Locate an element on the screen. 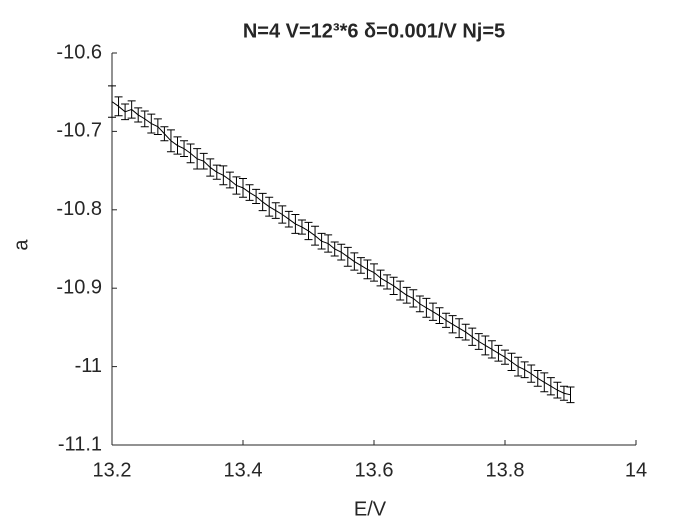 Image resolution: width=700 pixels, height=530 pixels. y-tick-label: -10.6 is located at coordinates (79, 52).